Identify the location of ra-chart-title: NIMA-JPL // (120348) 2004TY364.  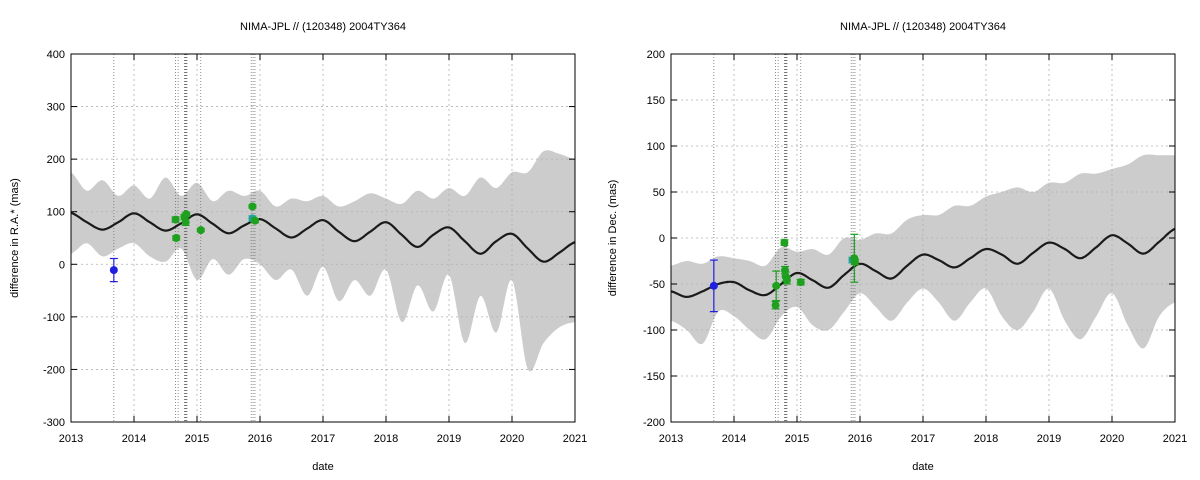
(323, 27).